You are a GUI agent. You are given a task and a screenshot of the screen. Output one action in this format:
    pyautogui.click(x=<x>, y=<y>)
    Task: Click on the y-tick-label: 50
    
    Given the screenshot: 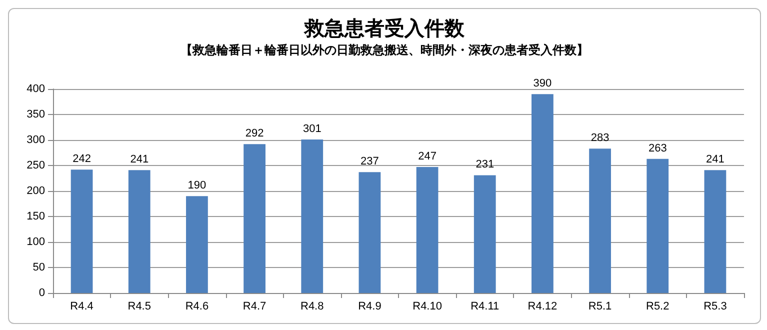 What is the action you would take?
    pyautogui.click(x=38, y=268)
    